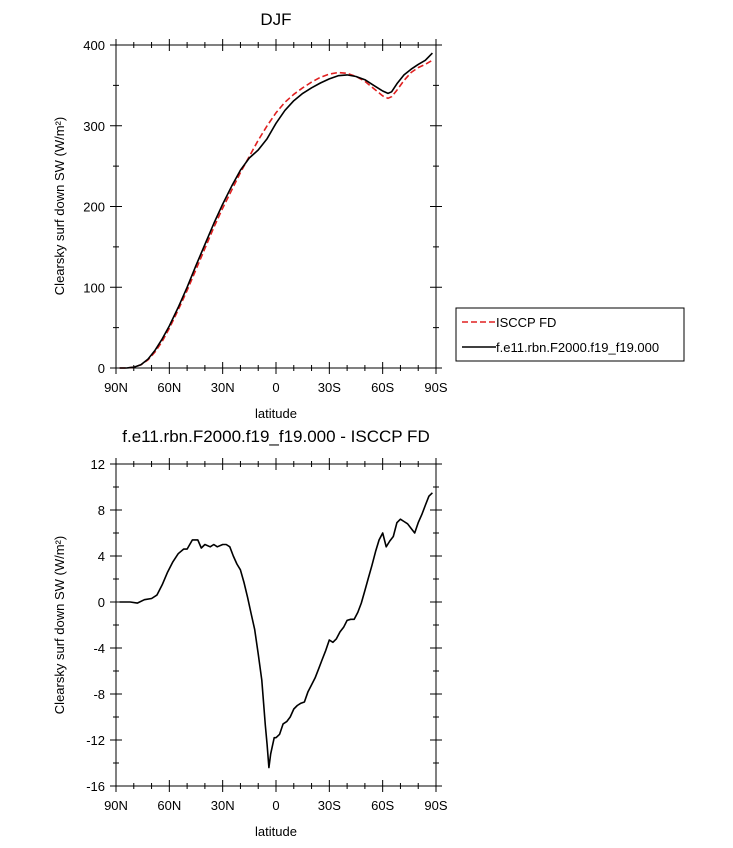  What do you see at coordinates (59, 625) in the screenshot?
I see `bottom-y-axis-label: Clearsky surf down SW (W/m²)` at bounding box center [59, 625].